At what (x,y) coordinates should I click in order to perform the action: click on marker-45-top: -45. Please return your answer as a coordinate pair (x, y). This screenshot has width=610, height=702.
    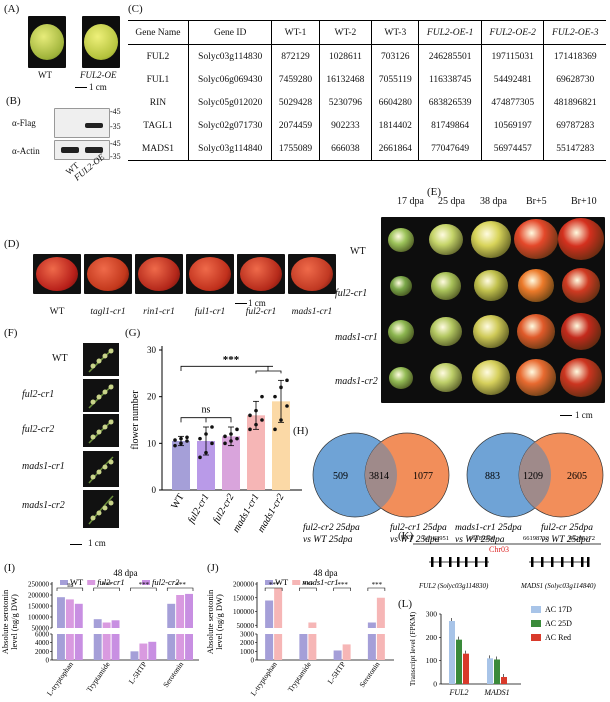
    Looking at the image, I should click on (115, 111).